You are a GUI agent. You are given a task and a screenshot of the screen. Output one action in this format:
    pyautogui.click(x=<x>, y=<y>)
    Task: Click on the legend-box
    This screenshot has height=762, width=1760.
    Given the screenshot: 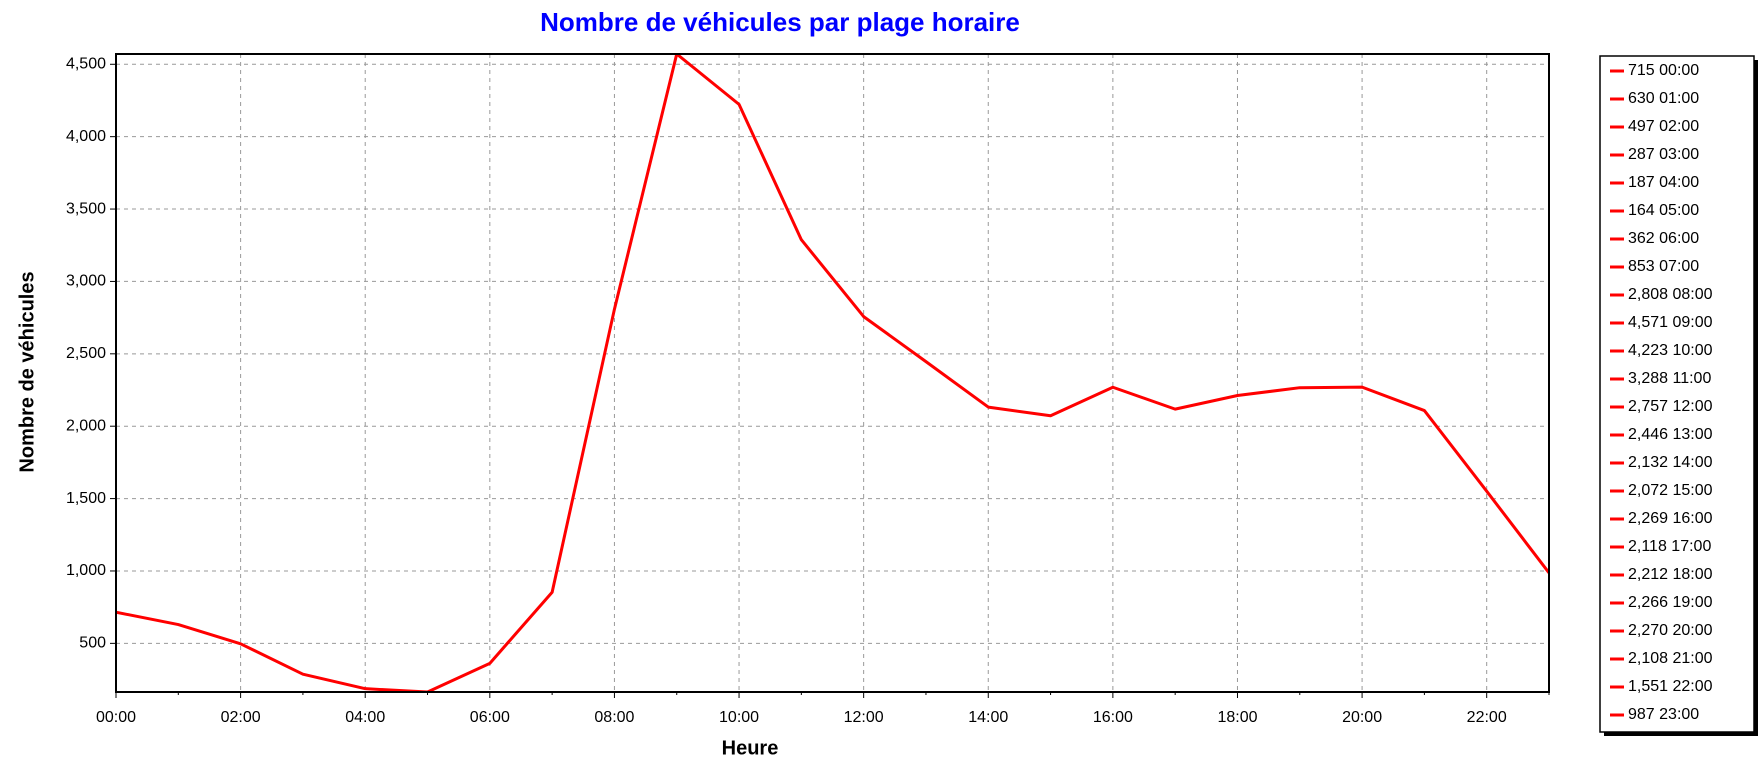 What is the action you would take?
    pyautogui.click(x=1677, y=394)
    